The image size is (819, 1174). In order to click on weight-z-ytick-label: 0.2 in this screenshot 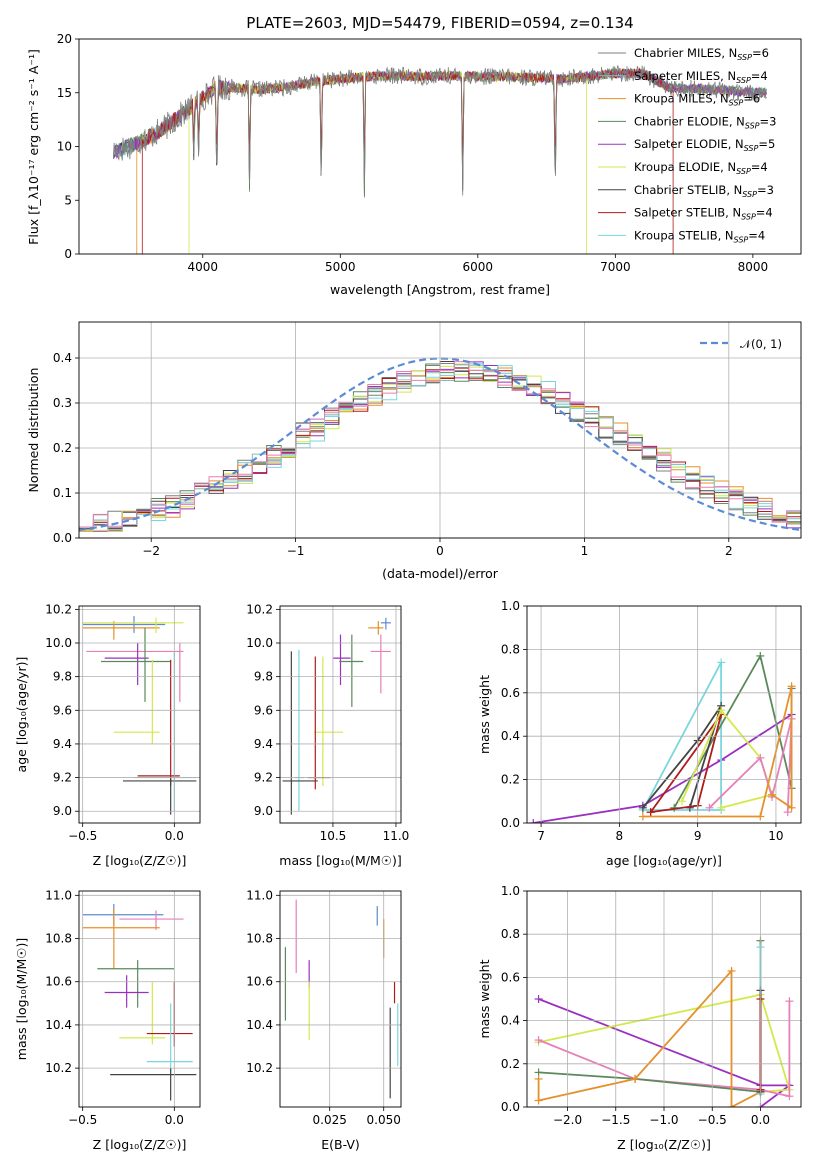, I will do `click(510, 1064)`.